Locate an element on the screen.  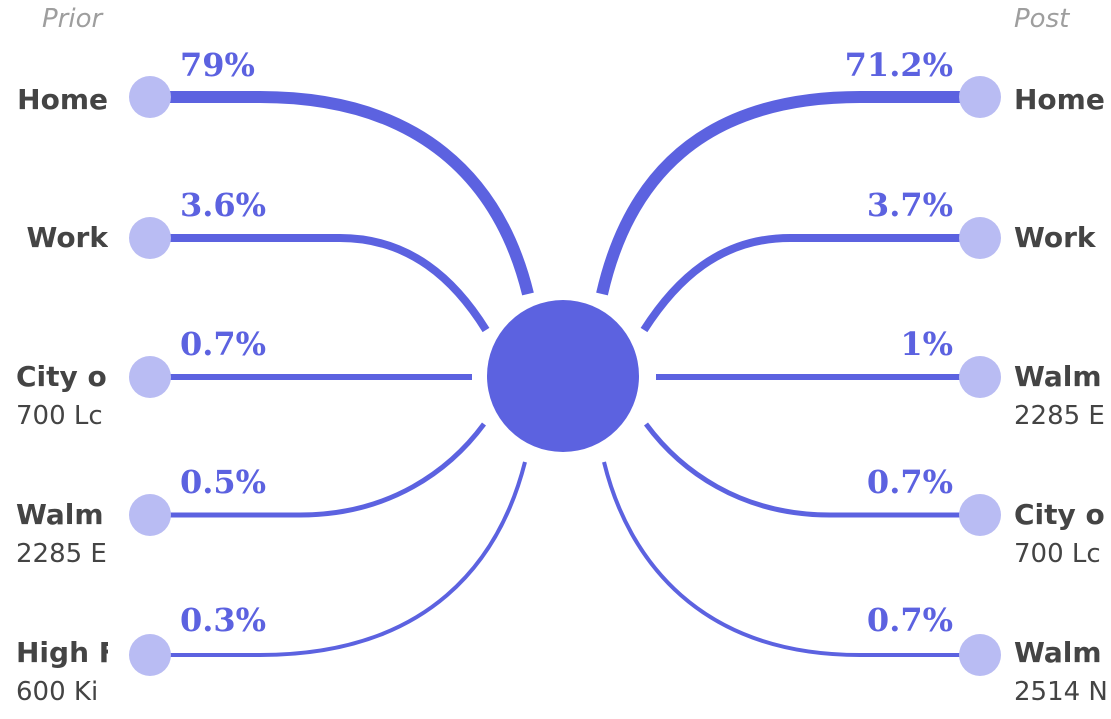
prior-percent-2: 3.6% is located at coordinates (223, 205).